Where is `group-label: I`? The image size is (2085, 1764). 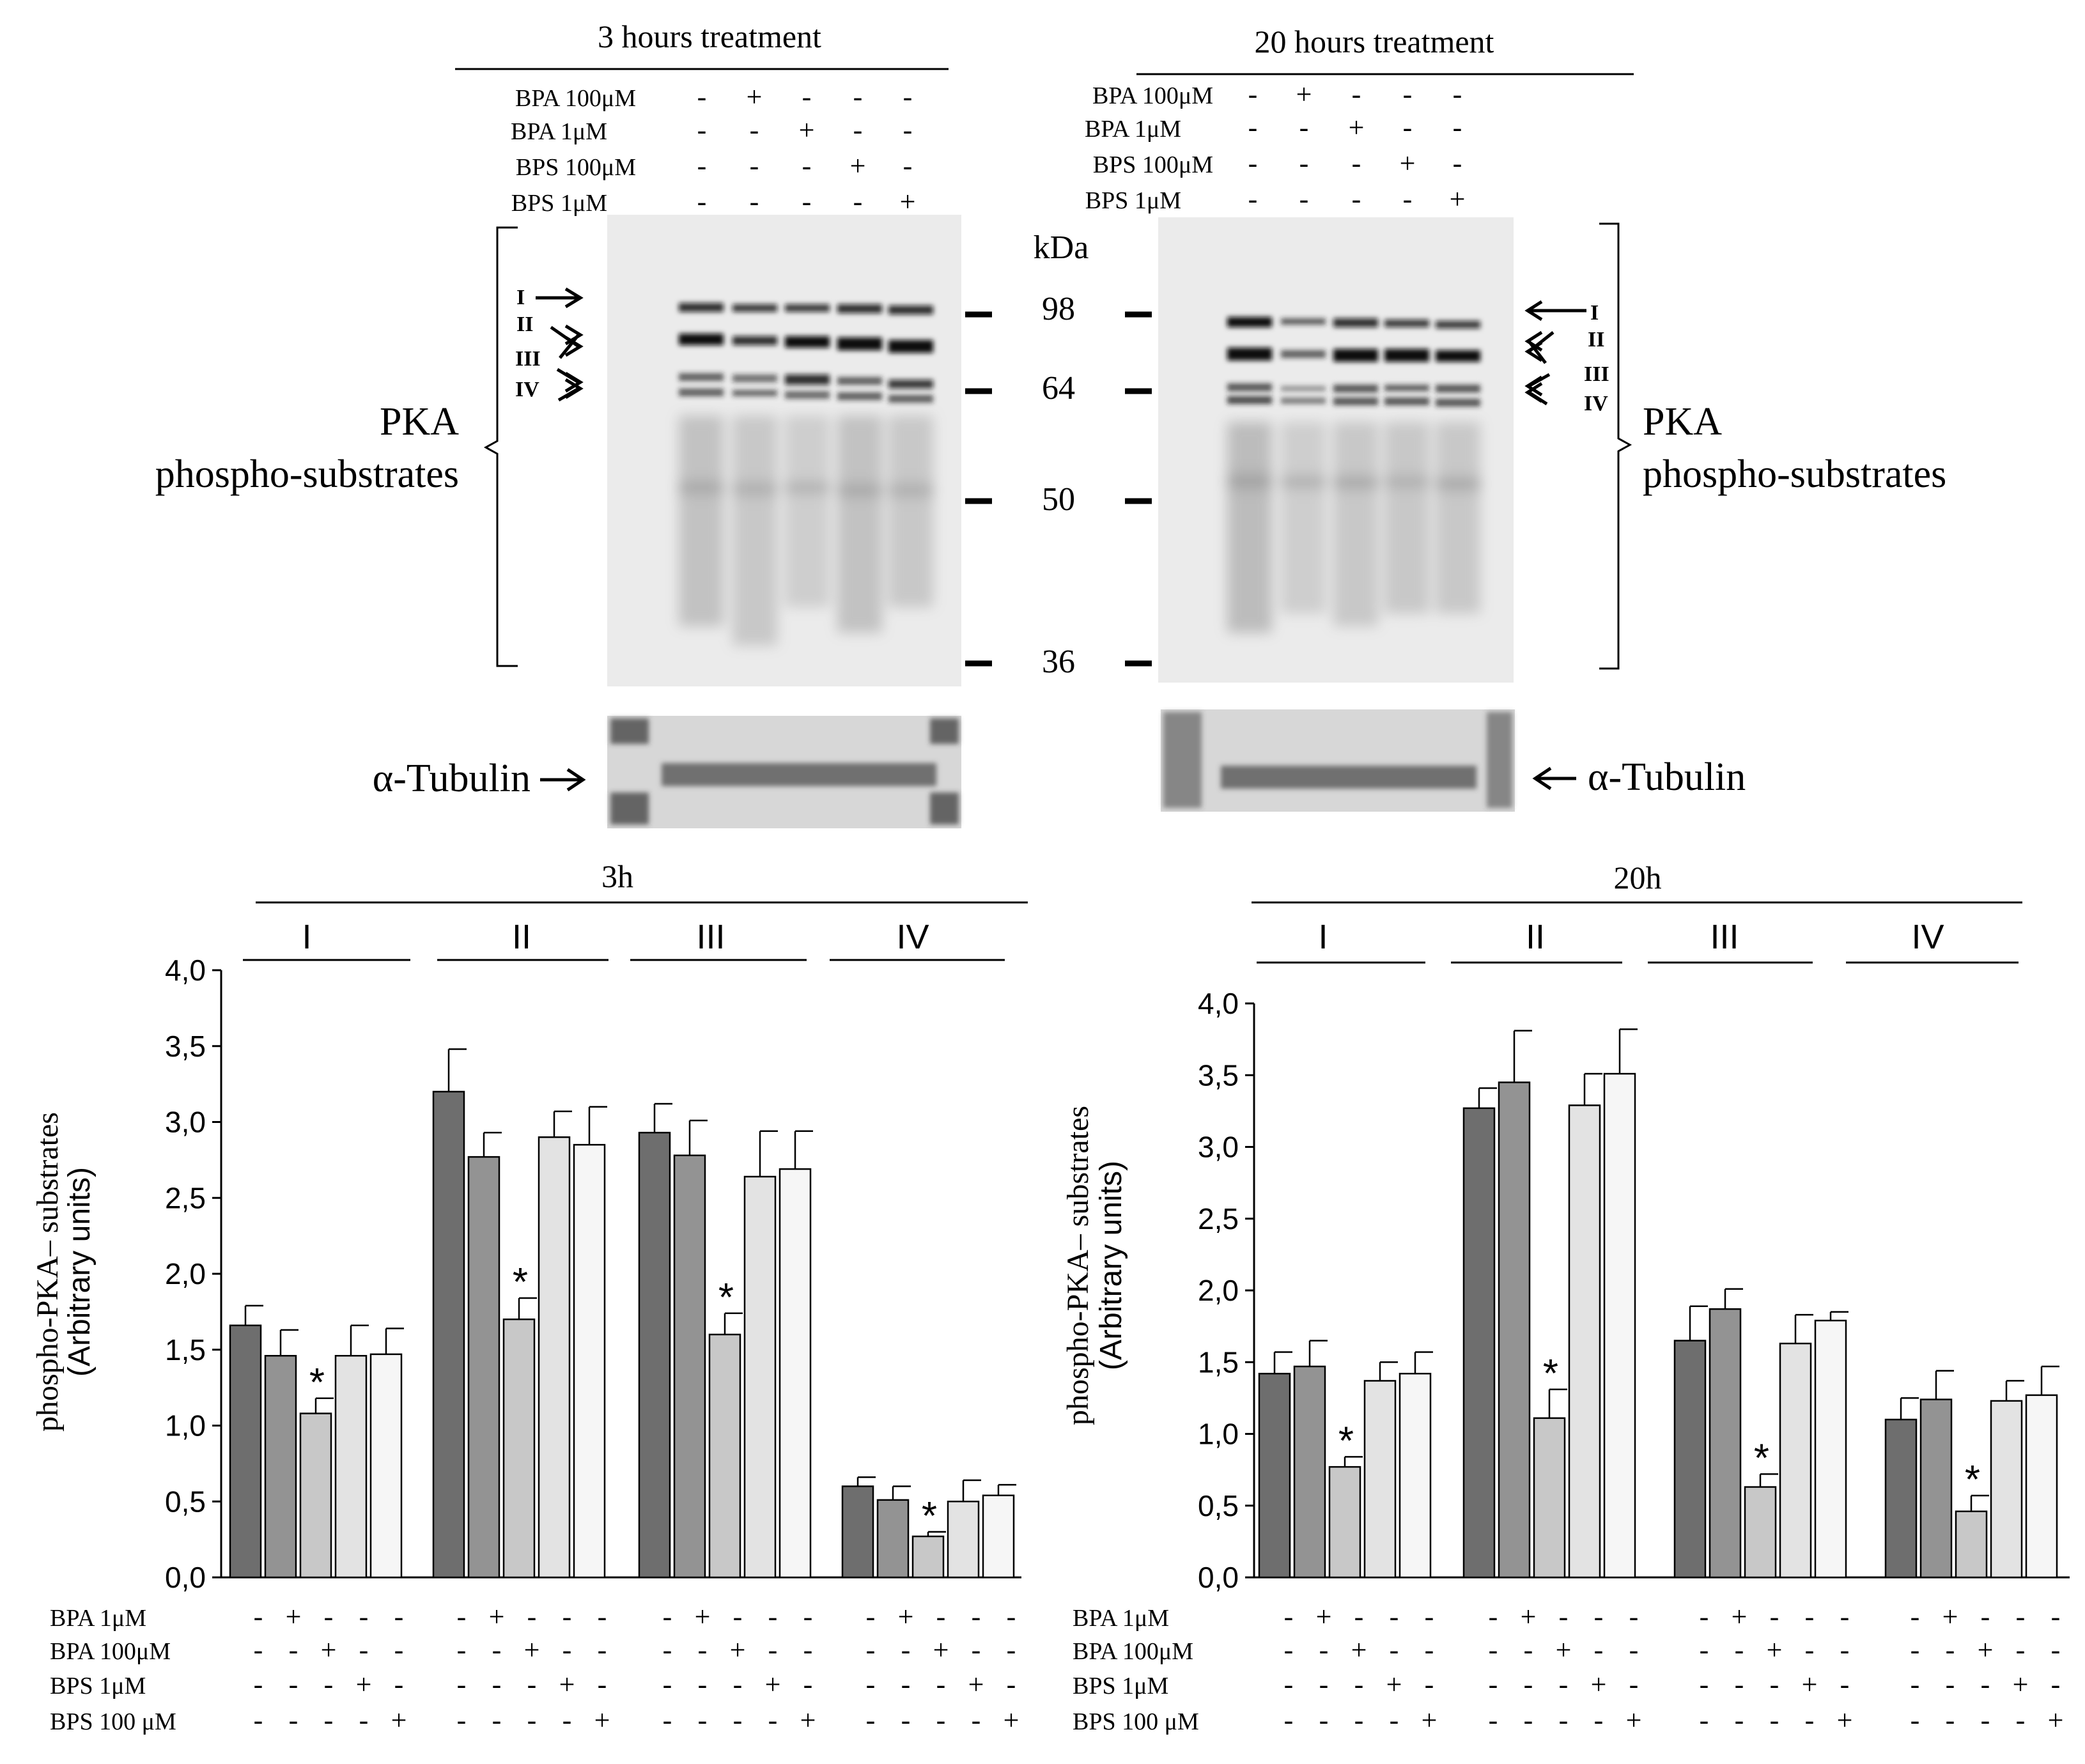 group-label: I is located at coordinates (306, 937).